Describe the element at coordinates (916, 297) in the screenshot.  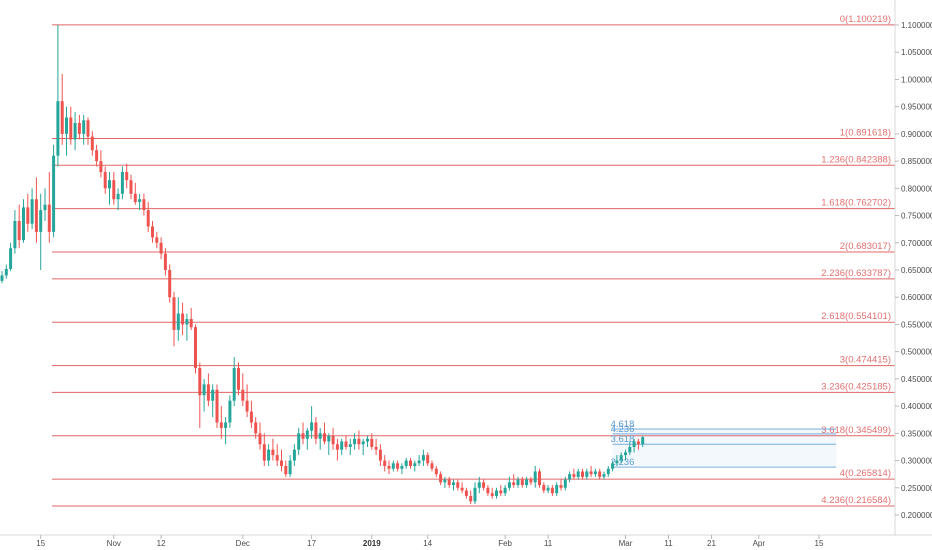
I see `y-tick-label: 0.600000` at that location.